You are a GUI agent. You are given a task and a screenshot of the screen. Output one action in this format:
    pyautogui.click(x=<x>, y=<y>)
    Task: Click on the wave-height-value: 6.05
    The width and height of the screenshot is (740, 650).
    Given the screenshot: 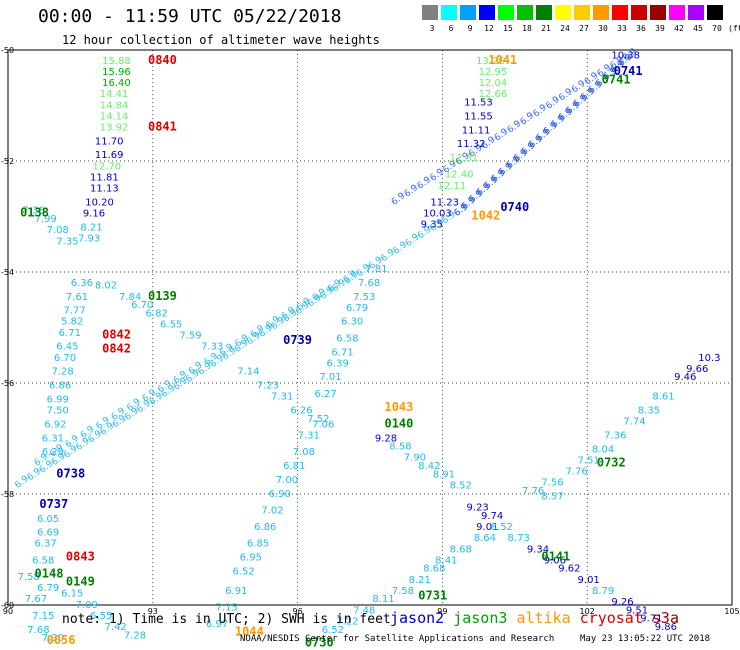 What is the action you would take?
    pyautogui.click(x=48, y=519)
    